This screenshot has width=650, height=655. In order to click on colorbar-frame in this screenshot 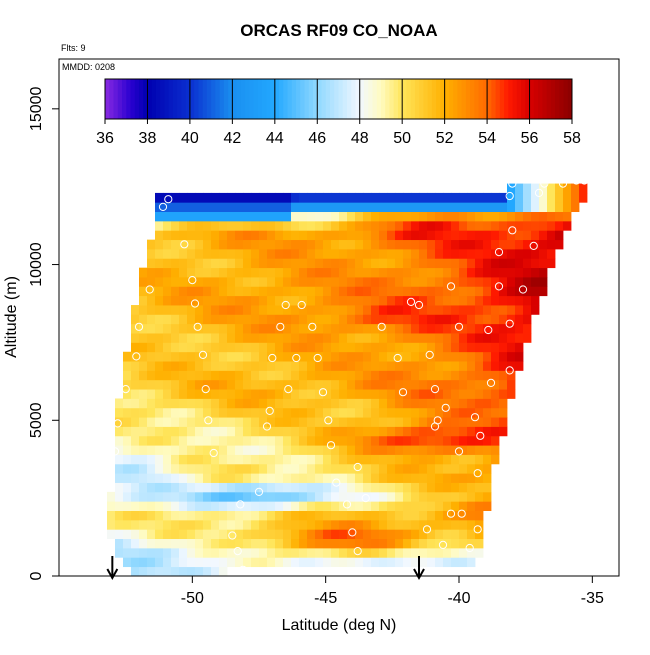, I will do `click(338, 99)`.